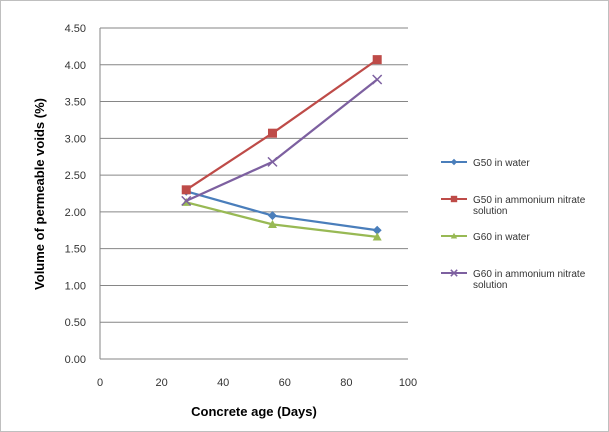 This screenshot has width=609, height=432. Describe the element at coordinates (75, 213) in the screenshot. I see `y-tick-label-4: 2.00` at that location.